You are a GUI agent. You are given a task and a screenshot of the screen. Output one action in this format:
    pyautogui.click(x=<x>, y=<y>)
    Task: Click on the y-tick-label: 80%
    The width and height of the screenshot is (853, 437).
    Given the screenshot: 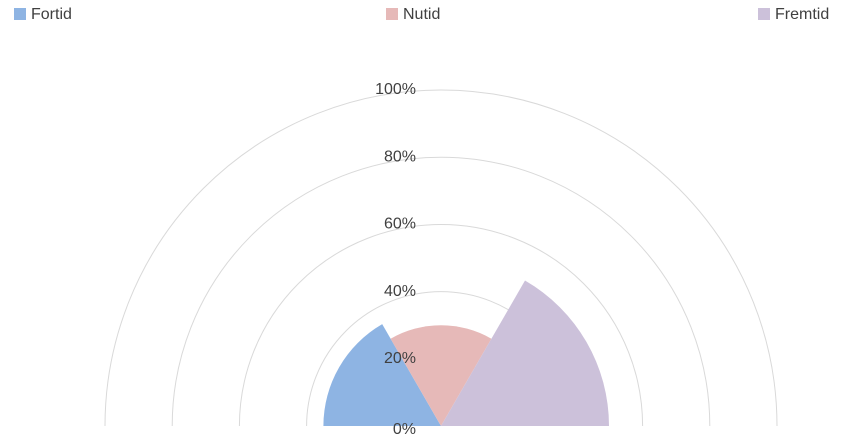 What is the action you would take?
    pyautogui.click(x=400, y=156)
    